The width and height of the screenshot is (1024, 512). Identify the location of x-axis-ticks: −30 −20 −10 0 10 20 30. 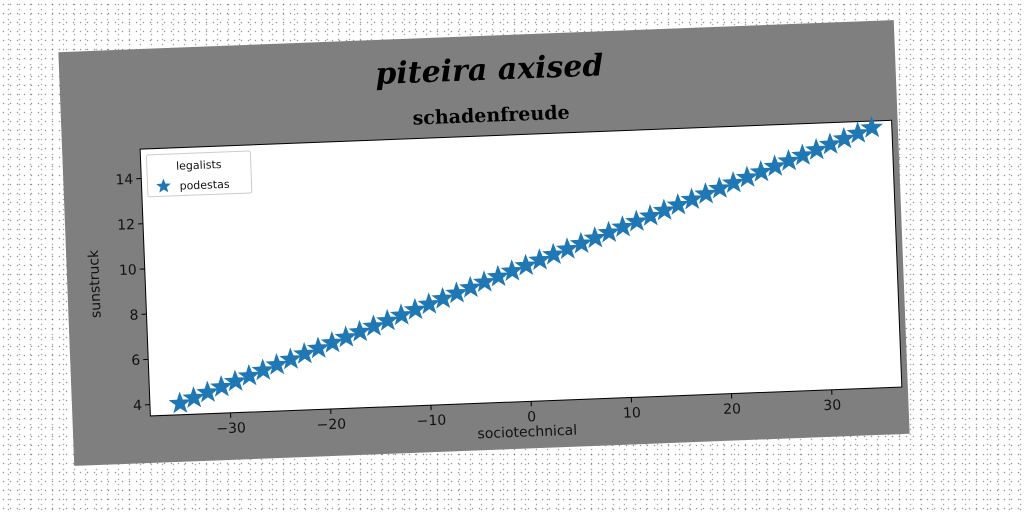
(529, 413).